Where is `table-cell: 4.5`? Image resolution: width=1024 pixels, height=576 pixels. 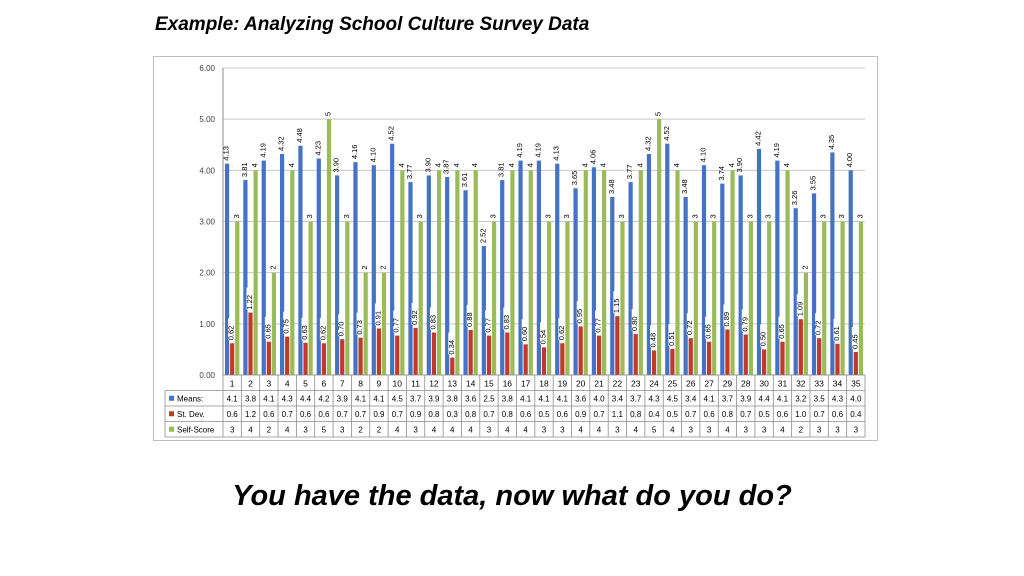
table-cell: 4.5 is located at coordinates (673, 399).